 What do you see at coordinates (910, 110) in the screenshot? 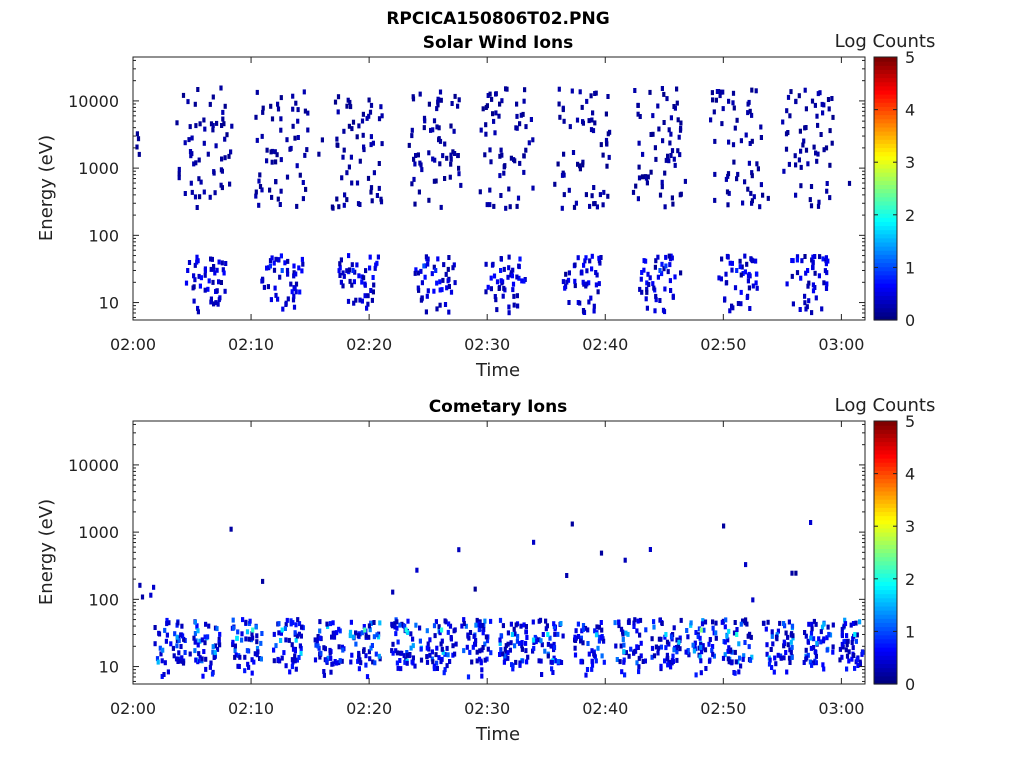
I see `colorbar-tick-label: 4` at bounding box center [910, 110].